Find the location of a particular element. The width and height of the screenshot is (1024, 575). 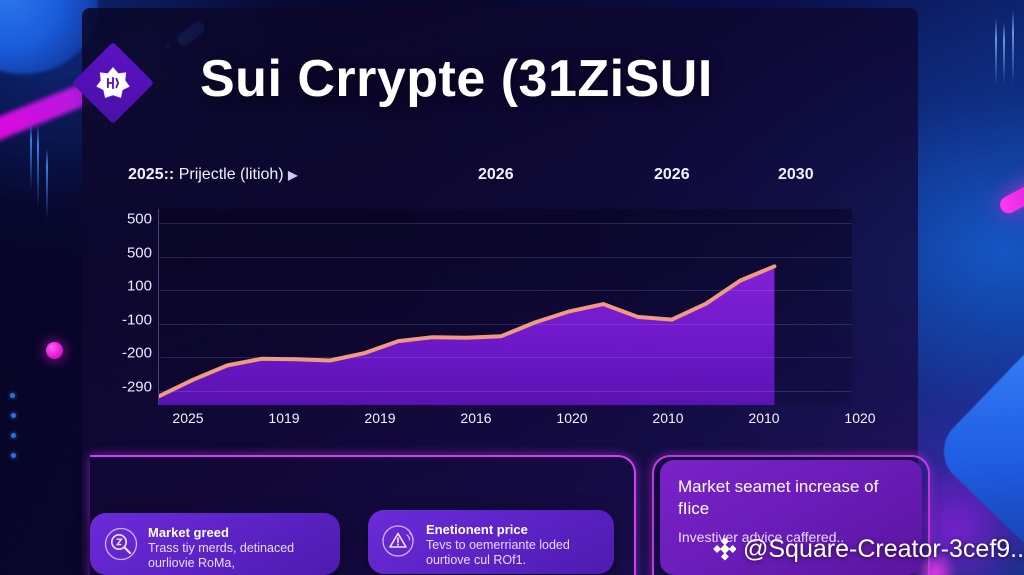

y-axis-tick: -100 is located at coordinates (136, 320).